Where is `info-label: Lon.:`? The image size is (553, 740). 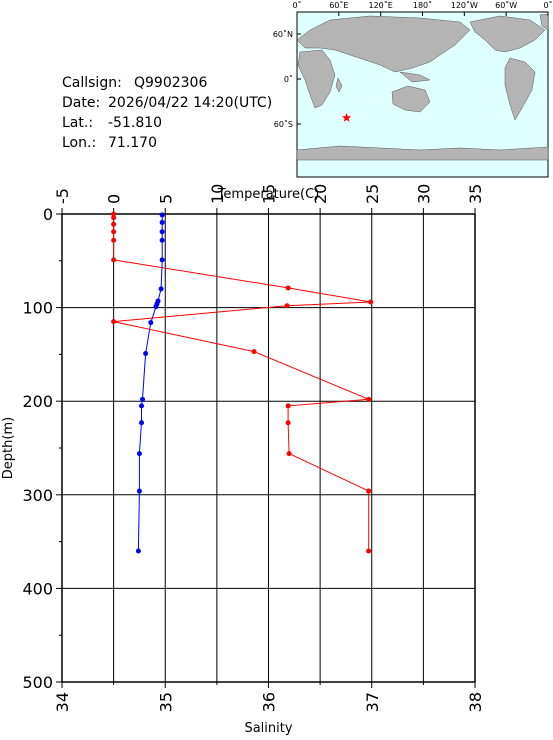 info-label: Lon.: is located at coordinates (79, 143).